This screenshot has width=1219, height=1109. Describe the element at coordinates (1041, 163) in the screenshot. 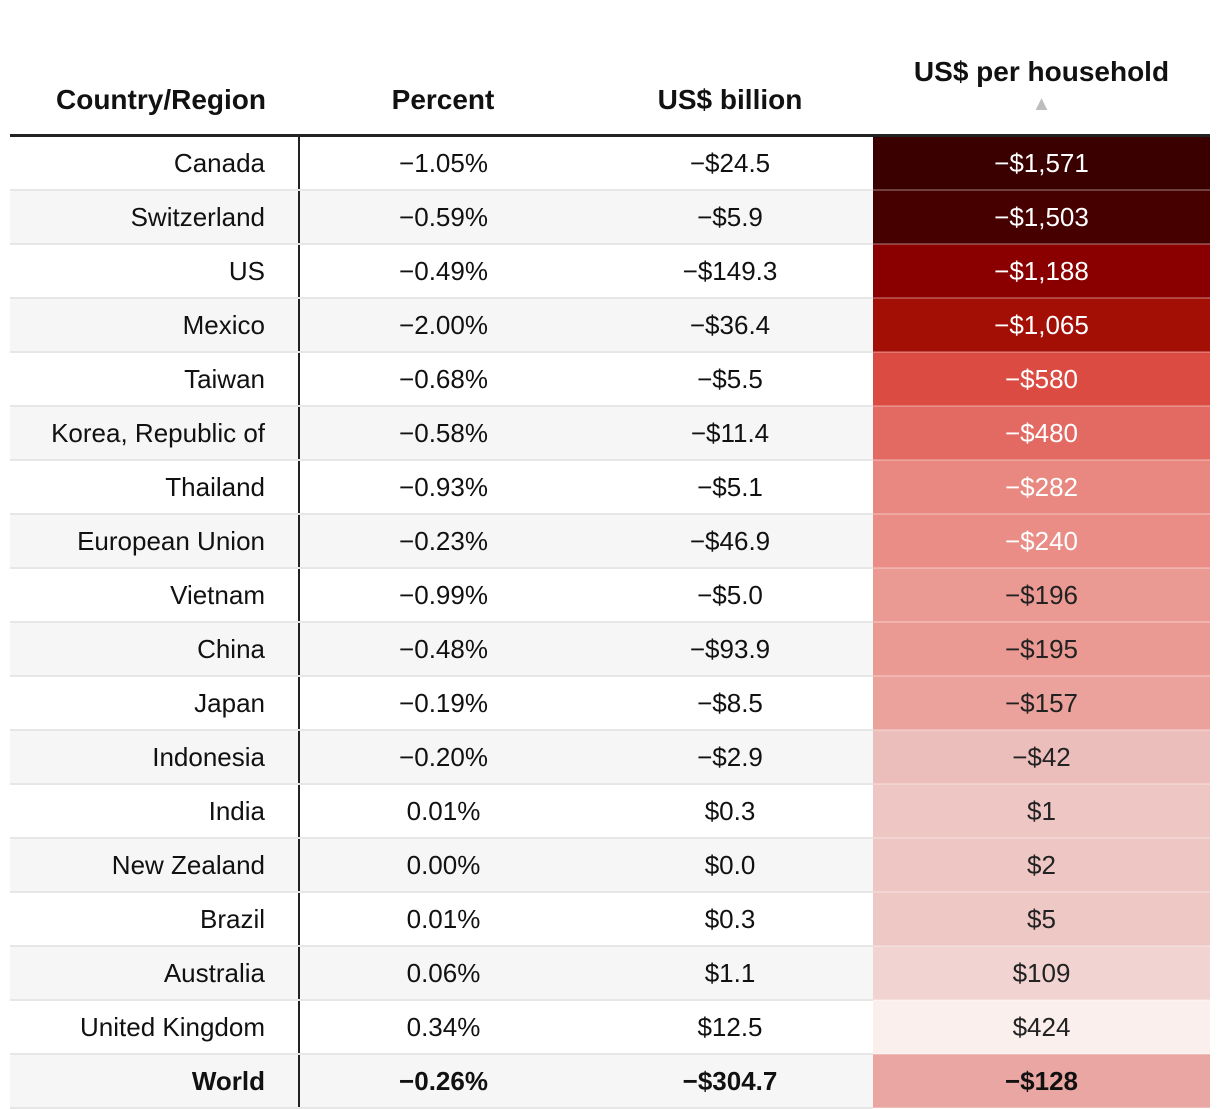

I see `household-cell: −$1,571` at that location.